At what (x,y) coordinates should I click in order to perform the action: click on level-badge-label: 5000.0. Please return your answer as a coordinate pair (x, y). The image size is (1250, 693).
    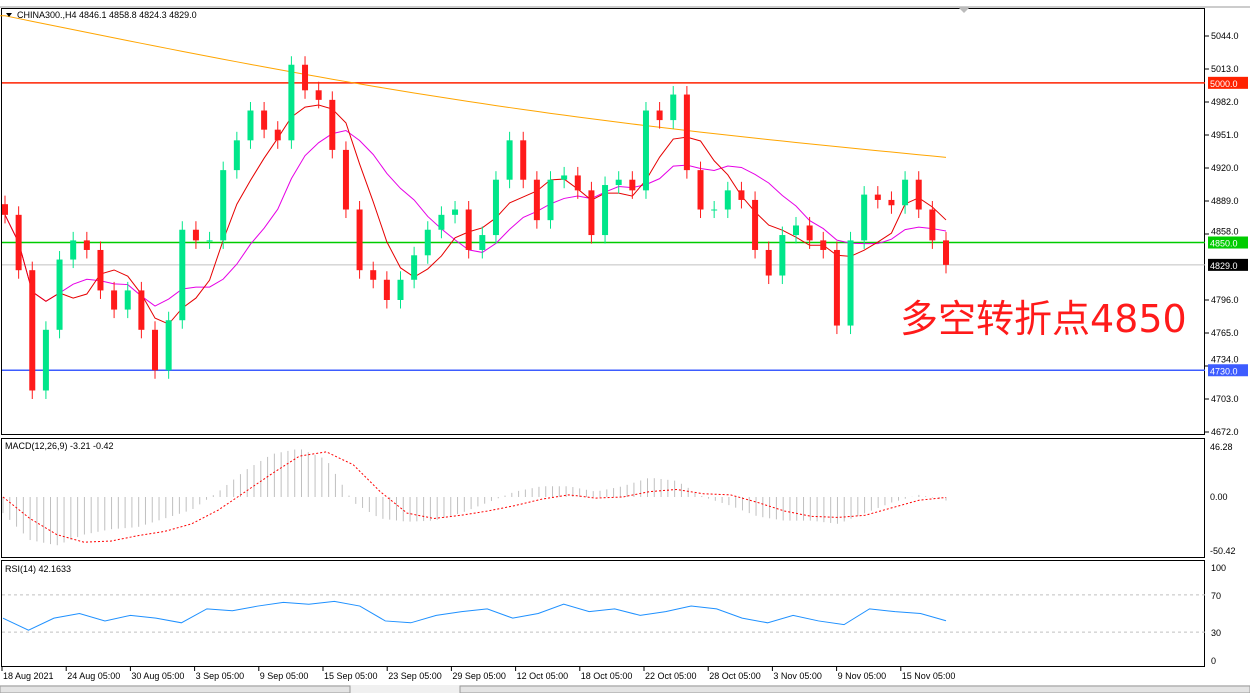
    Looking at the image, I should click on (1224, 84).